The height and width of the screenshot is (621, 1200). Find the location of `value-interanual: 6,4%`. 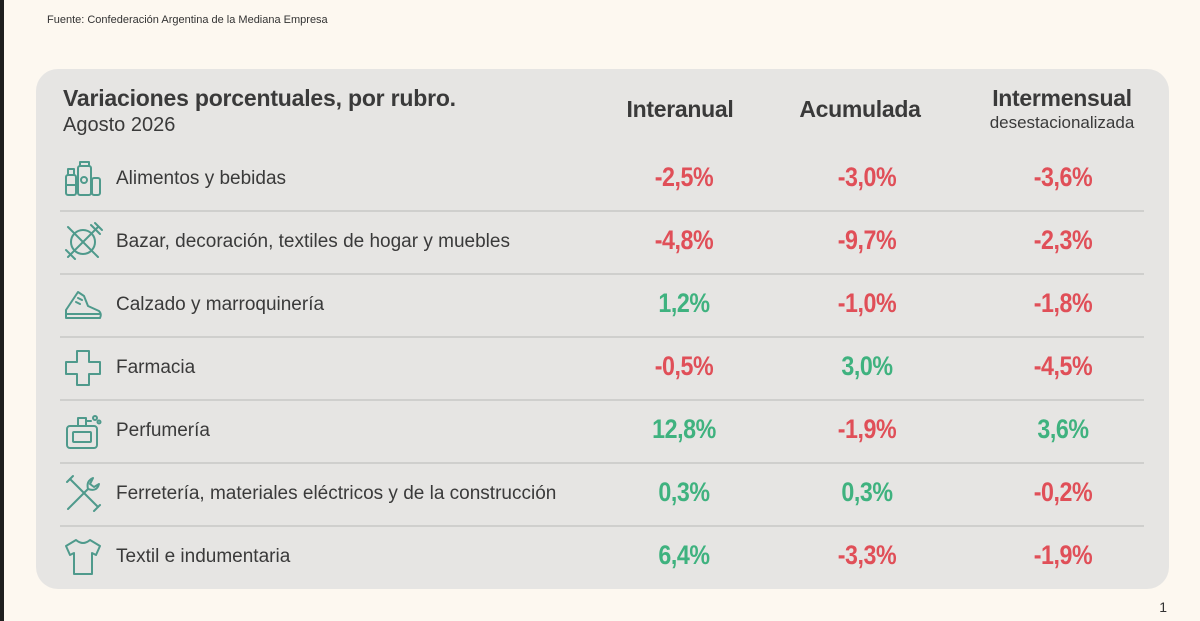

value-interanual: 6,4% is located at coordinates (684, 555).